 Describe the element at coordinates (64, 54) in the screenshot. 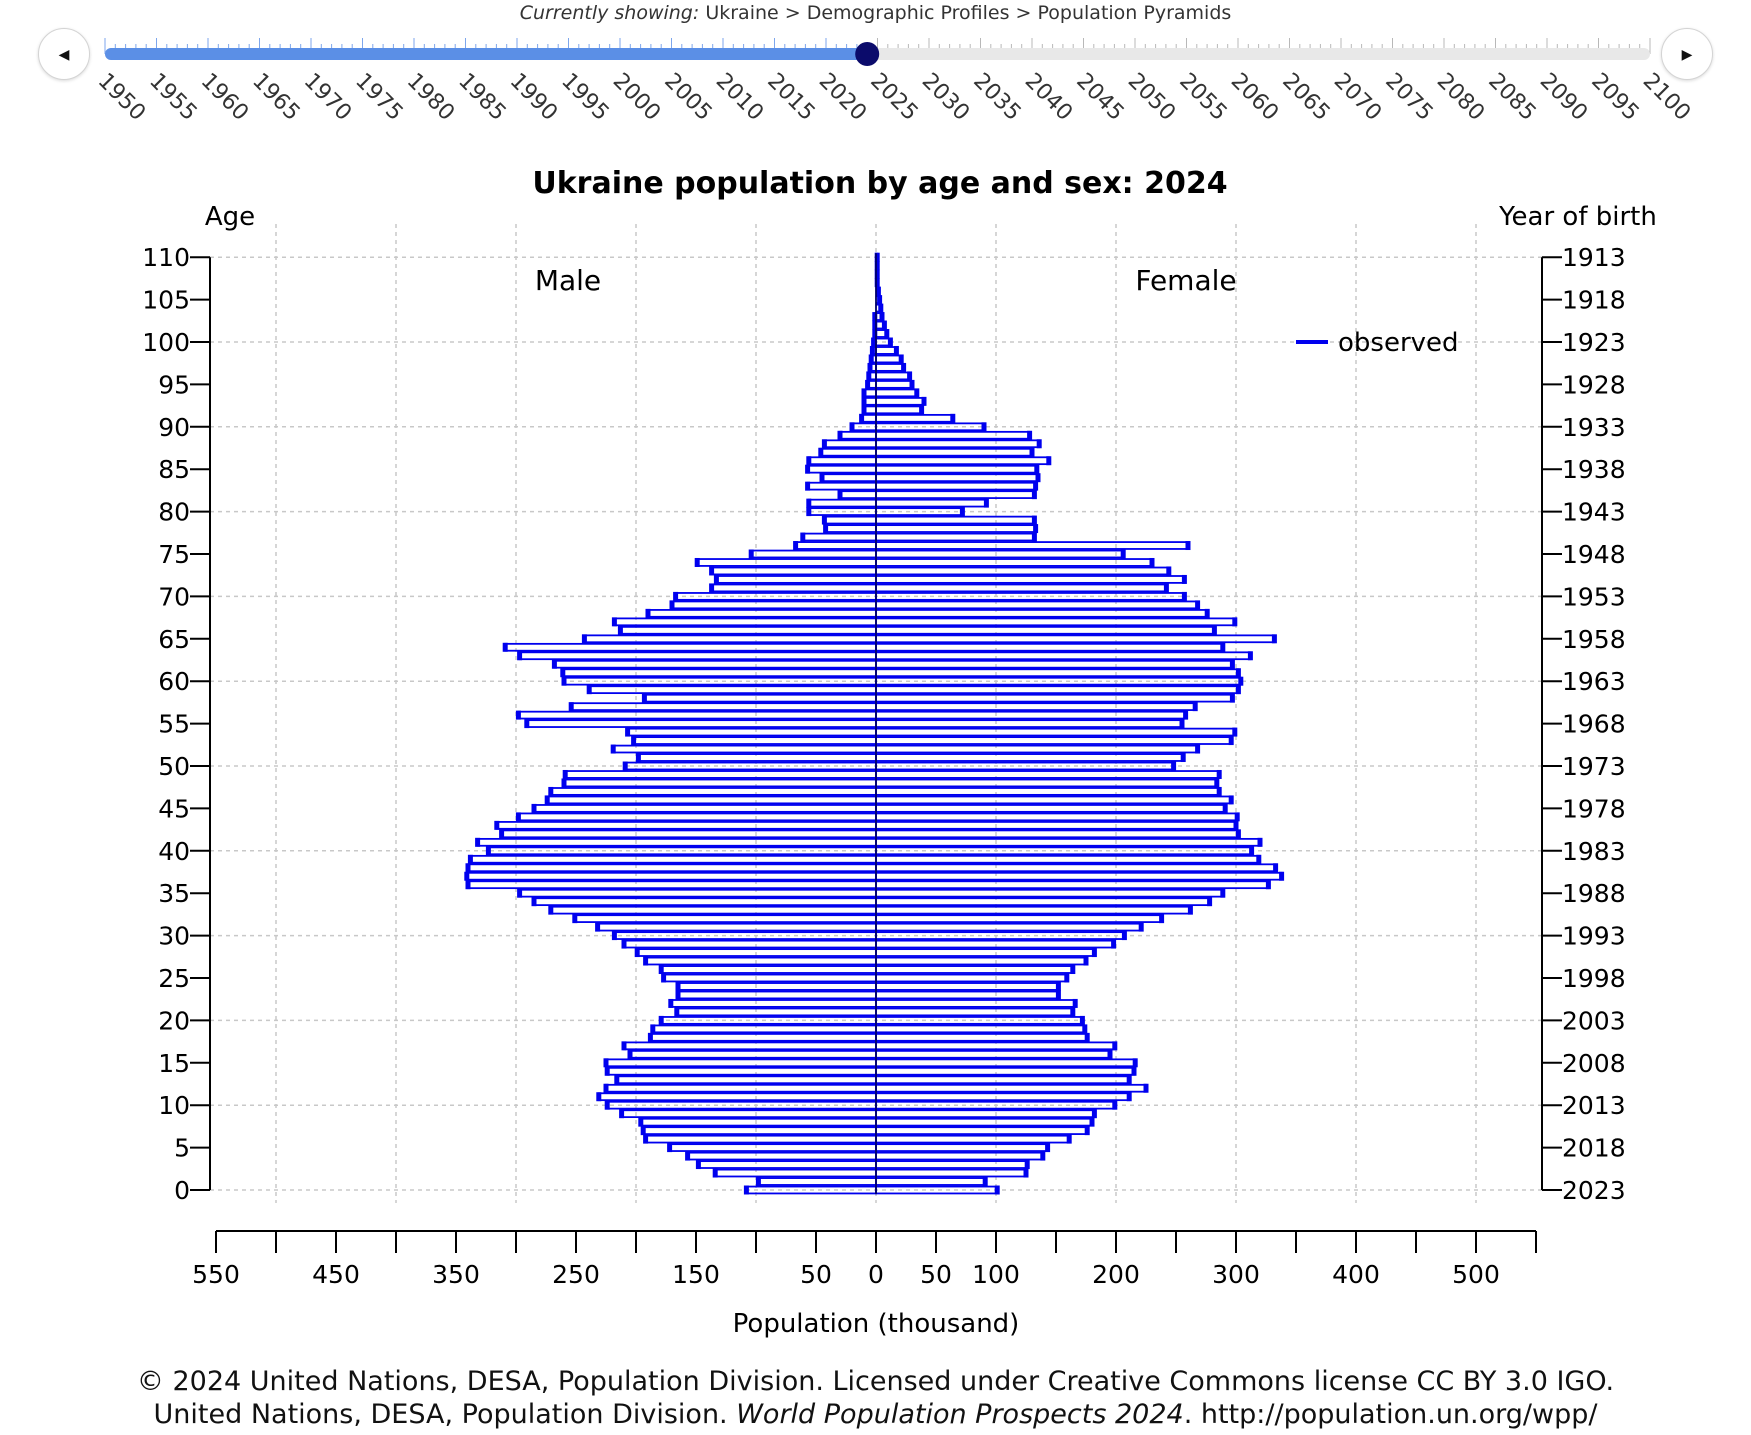

I see `previous-year-button: ◀` at that location.